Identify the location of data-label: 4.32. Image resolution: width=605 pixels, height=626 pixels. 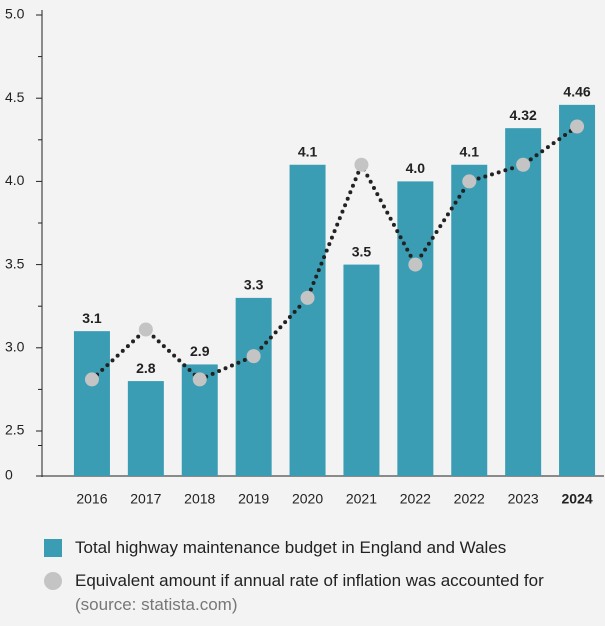
(523, 115).